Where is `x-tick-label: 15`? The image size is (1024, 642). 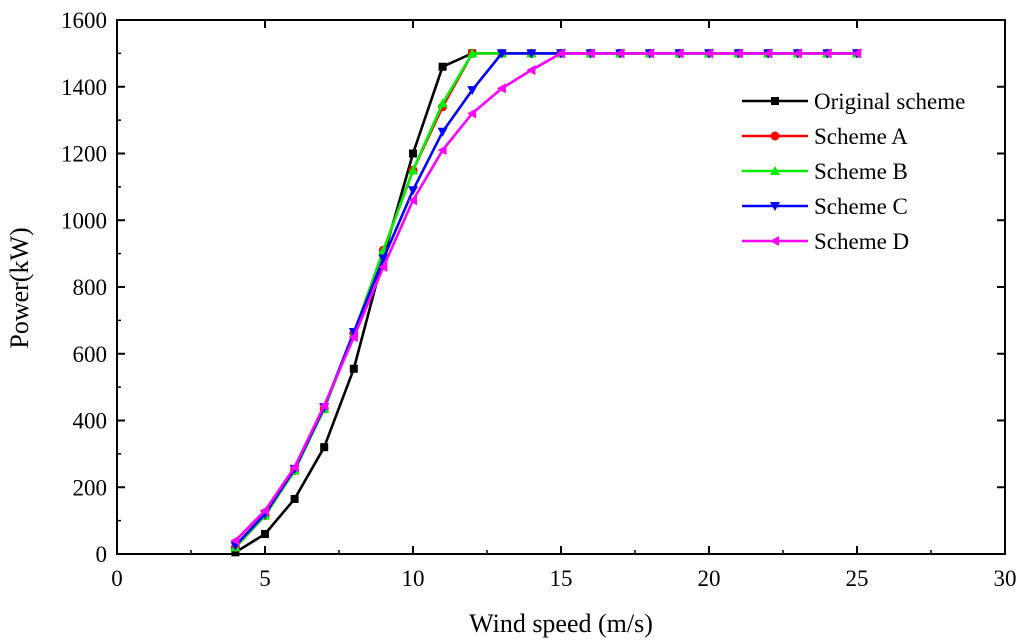
x-tick-label: 15 is located at coordinates (561, 578).